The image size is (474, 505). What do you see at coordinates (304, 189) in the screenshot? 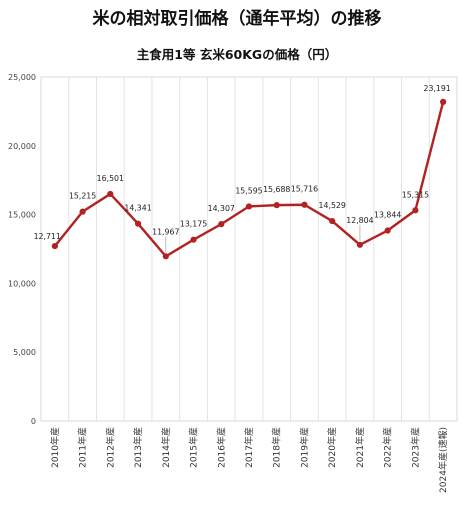
I see `data-label: 15,716` at bounding box center [304, 189].